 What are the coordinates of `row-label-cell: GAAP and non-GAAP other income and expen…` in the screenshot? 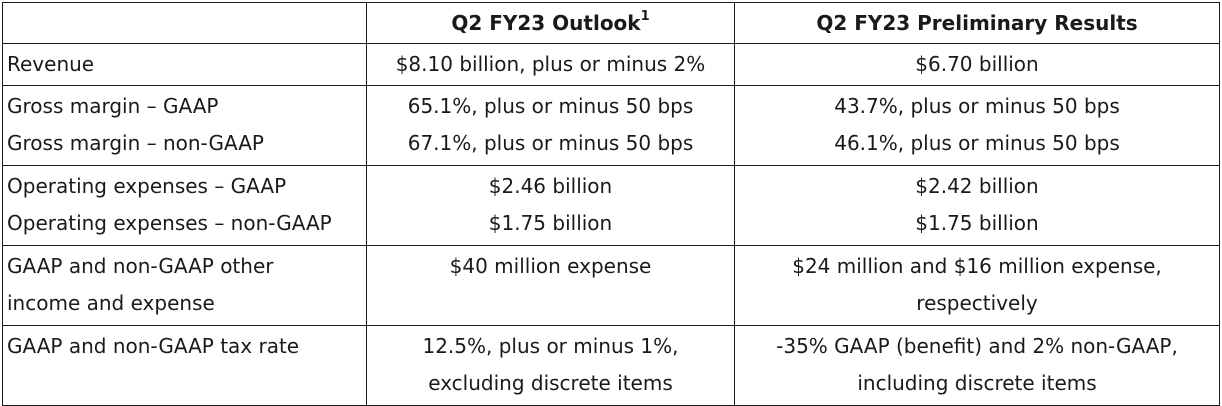 It's located at (184, 285).